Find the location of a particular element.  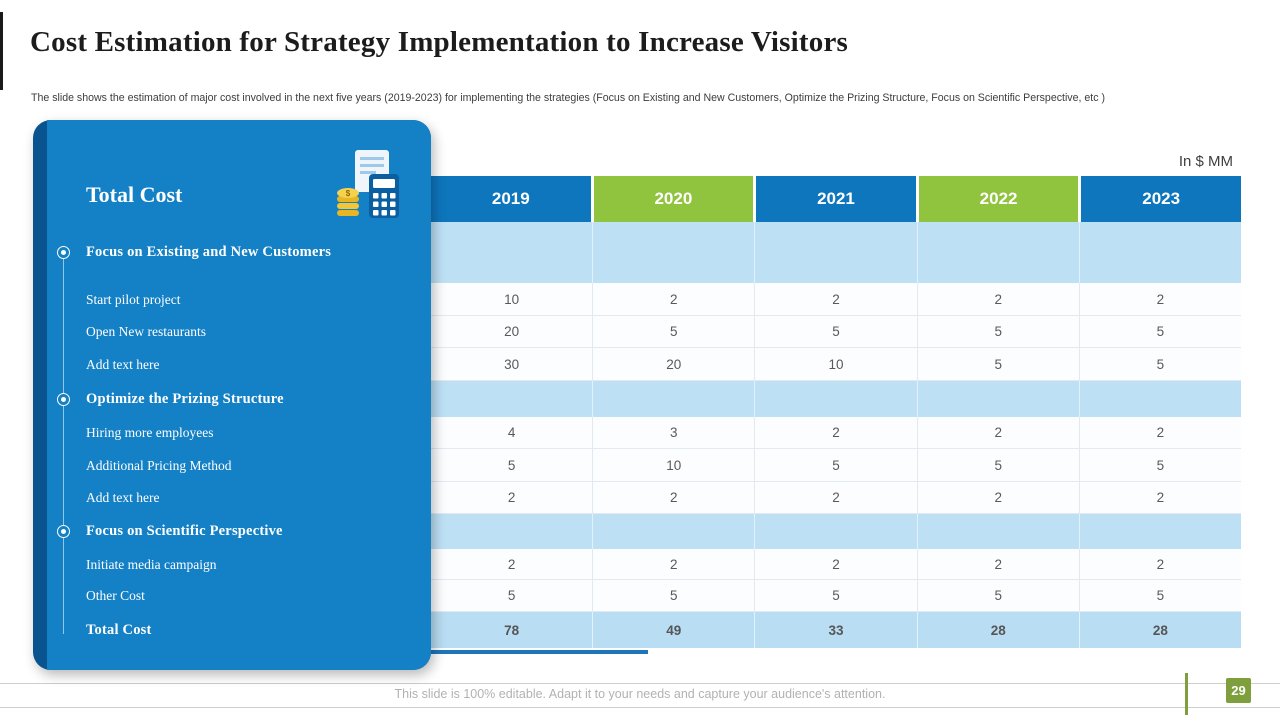

column-header-2023: 2023 is located at coordinates (1161, 199).